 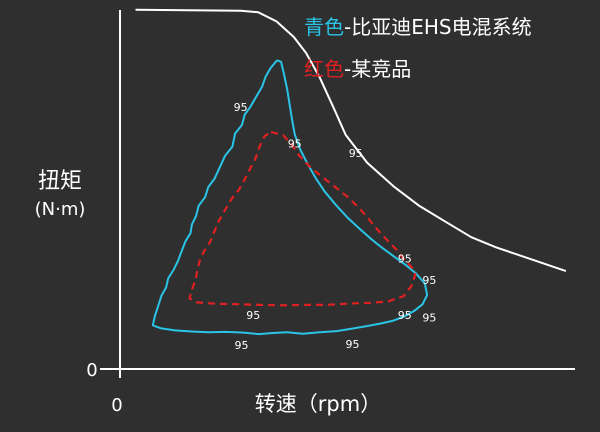 What do you see at coordinates (253, 315) in the screenshot?
I see `contour-label-7: 95` at bounding box center [253, 315].